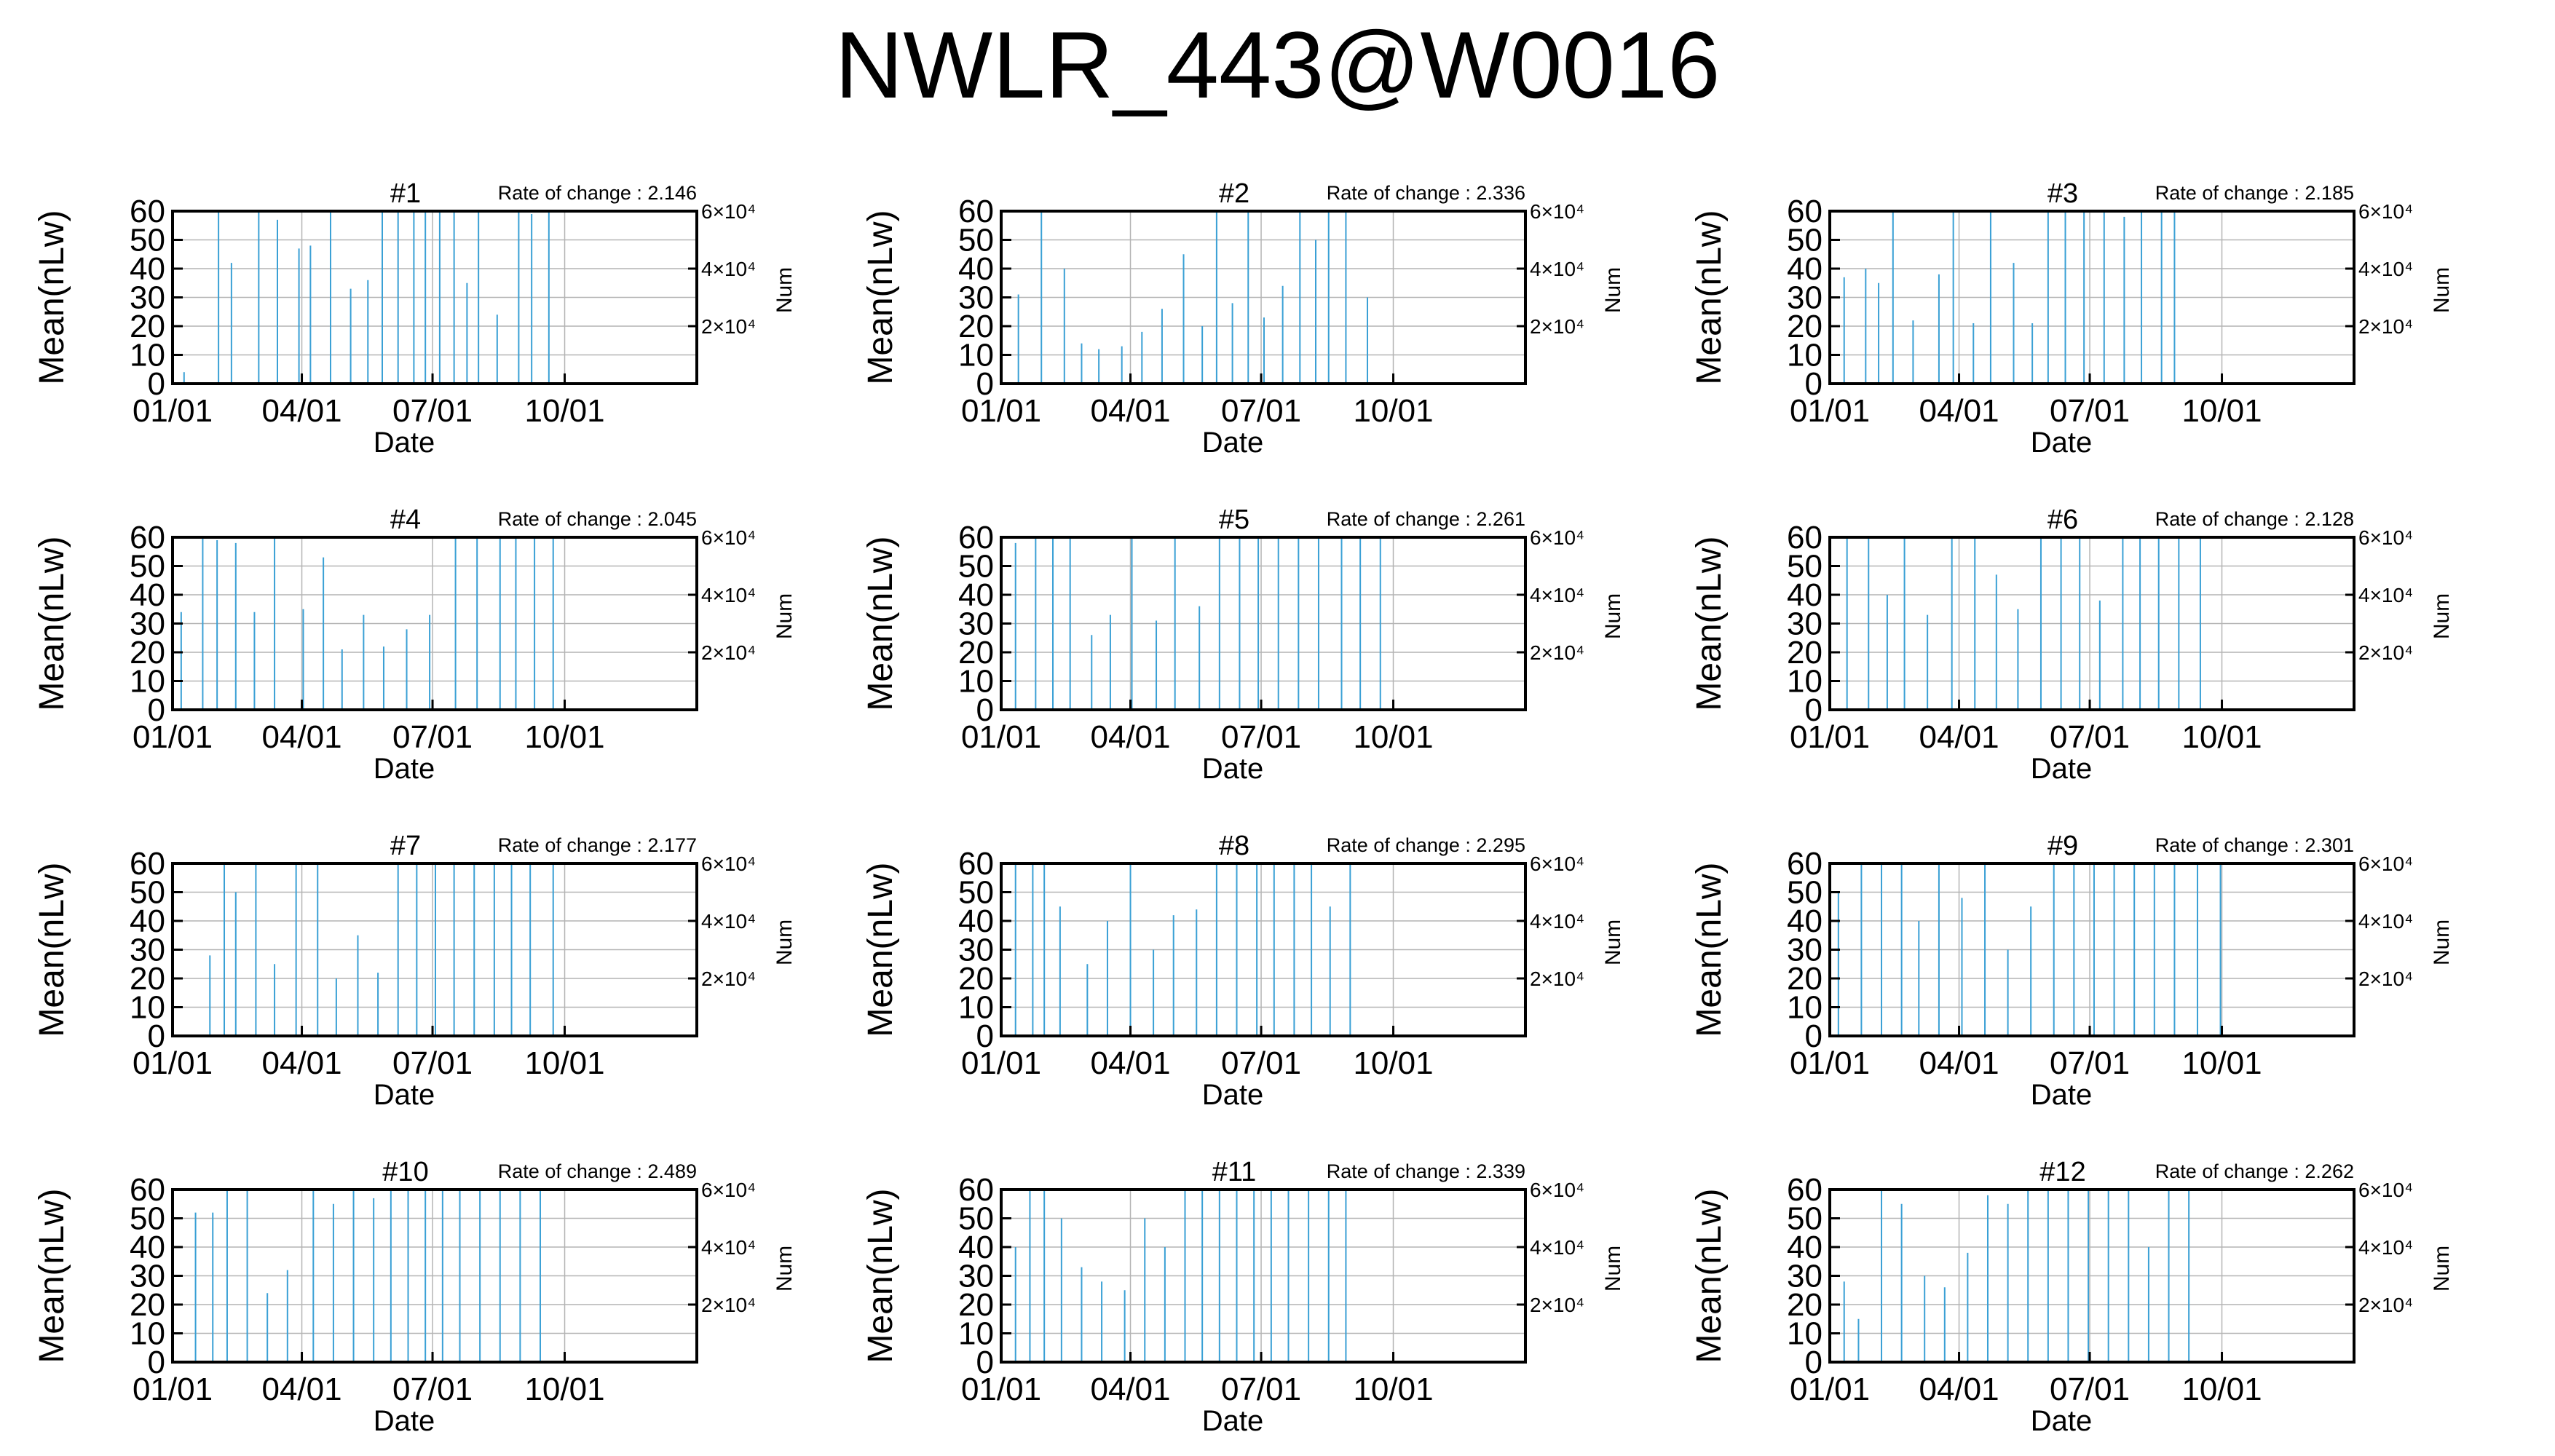 The height and width of the screenshot is (1456, 2555). What do you see at coordinates (2254, 193) in the screenshot?
I see `rate-of-change-label: Rate of change : 2.185` at bounding box center [2254, 193].